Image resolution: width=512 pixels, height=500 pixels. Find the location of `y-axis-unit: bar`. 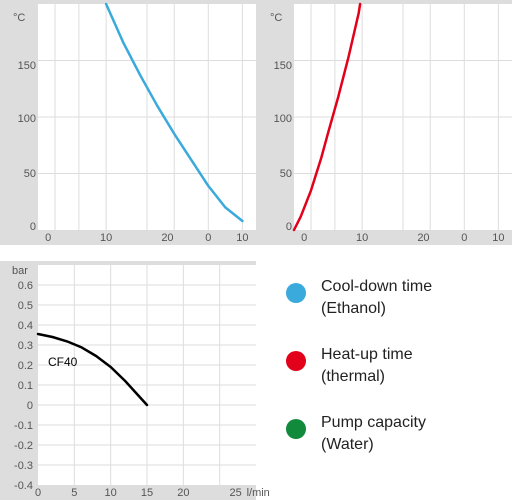

y-axis-unit: bar is located at coordinates (20, 271).